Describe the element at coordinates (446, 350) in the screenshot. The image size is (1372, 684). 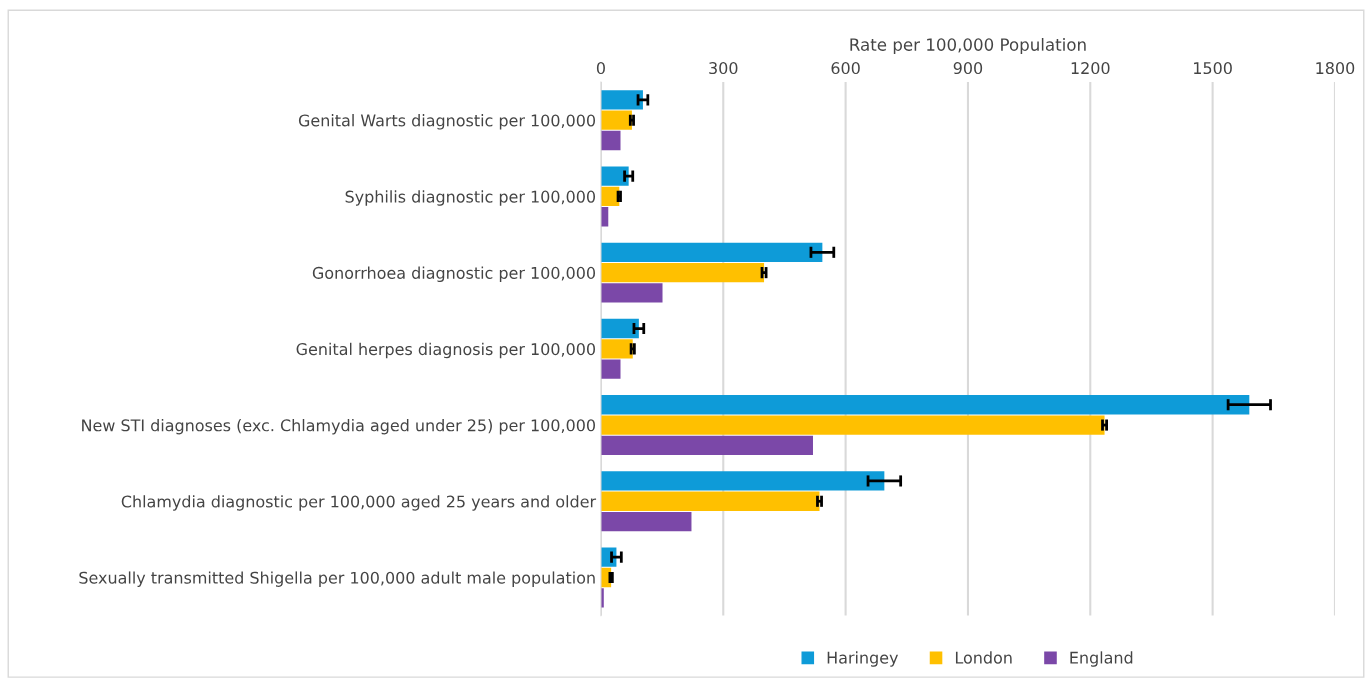
I see `y-tick-label: Genital herpes diagnosis per 100,000` at that location.